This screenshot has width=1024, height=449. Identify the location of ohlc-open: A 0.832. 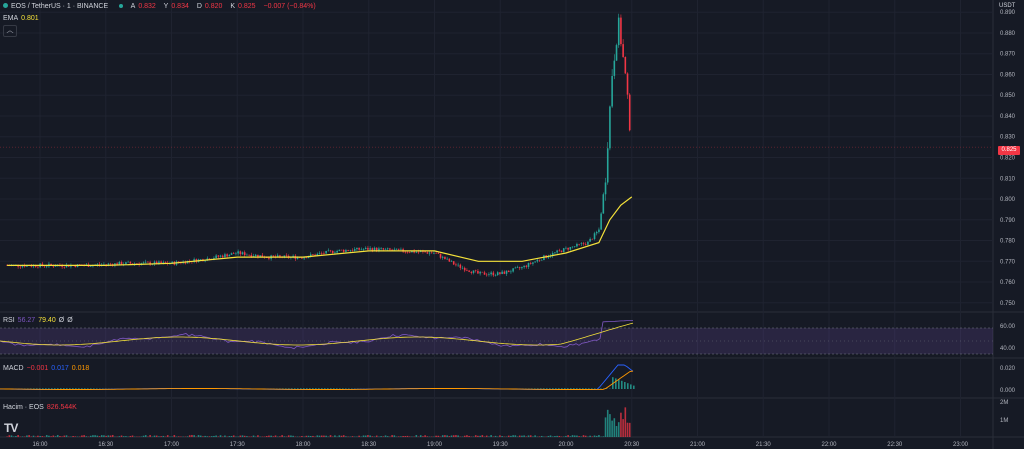
(143, 6).